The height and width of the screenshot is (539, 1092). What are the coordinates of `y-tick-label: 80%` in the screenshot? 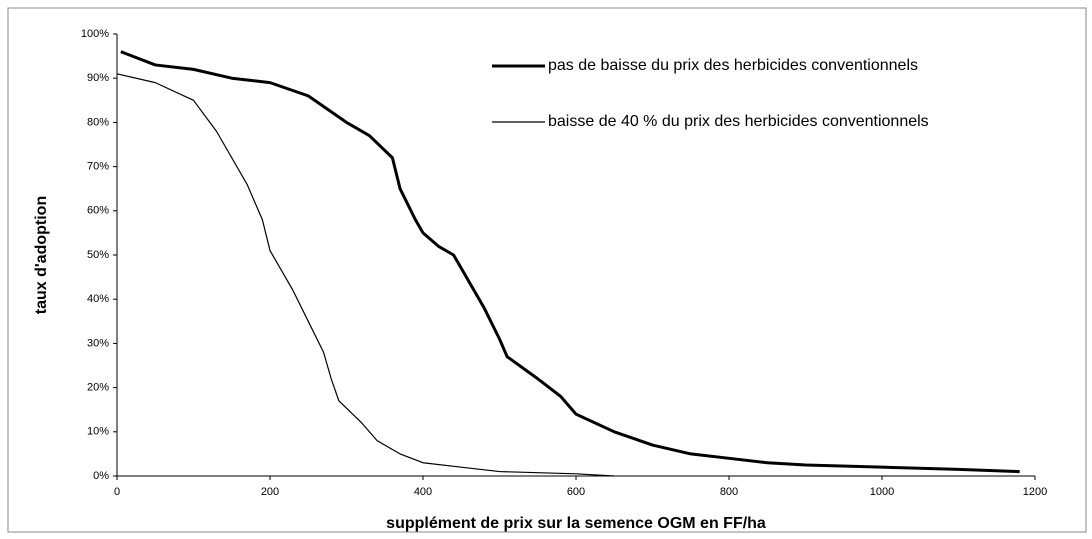 It's located at (98, 122).